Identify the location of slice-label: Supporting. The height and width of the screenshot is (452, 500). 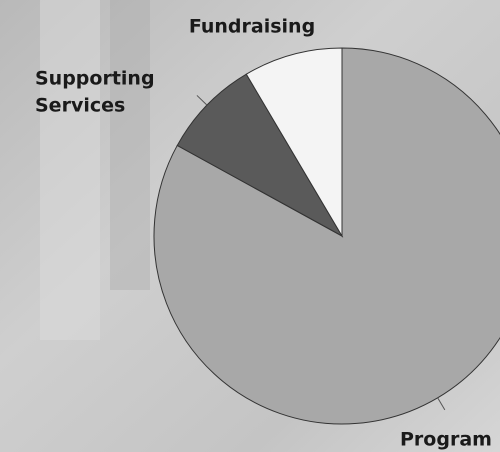
(95, 79).